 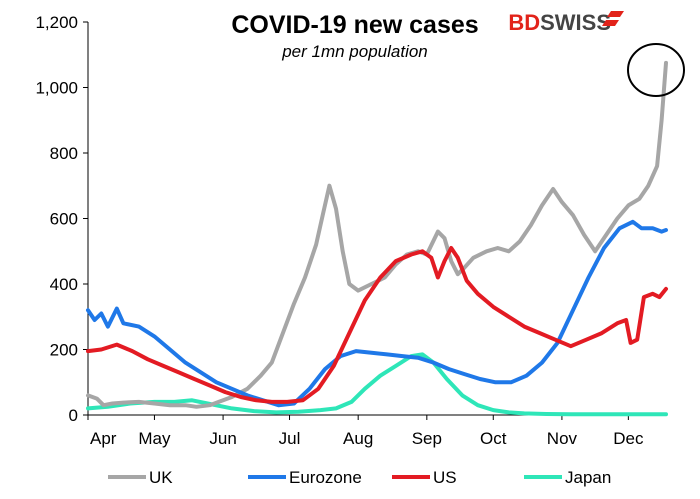 I want to click on x-tick-label: May, so click(x=154, y=438).